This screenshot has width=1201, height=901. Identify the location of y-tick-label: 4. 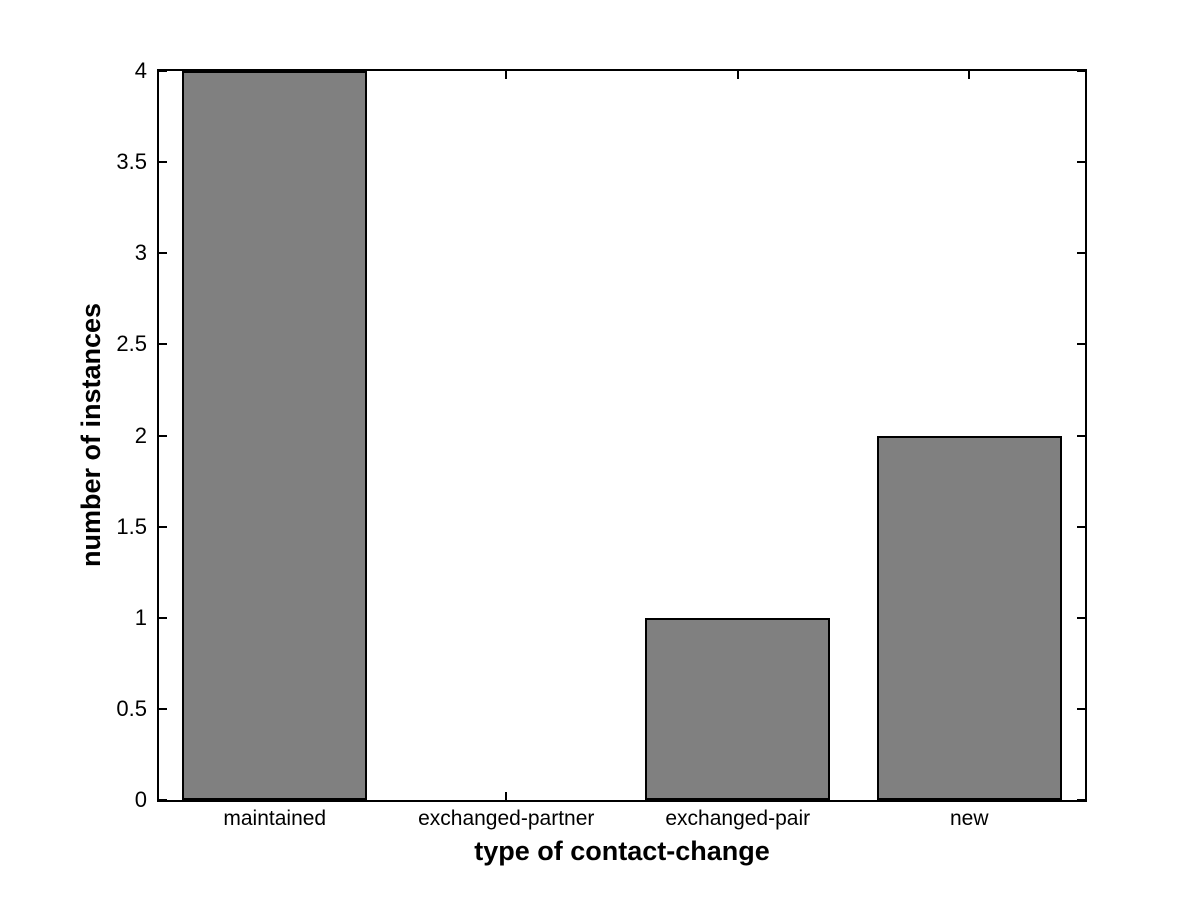
(140, 70).